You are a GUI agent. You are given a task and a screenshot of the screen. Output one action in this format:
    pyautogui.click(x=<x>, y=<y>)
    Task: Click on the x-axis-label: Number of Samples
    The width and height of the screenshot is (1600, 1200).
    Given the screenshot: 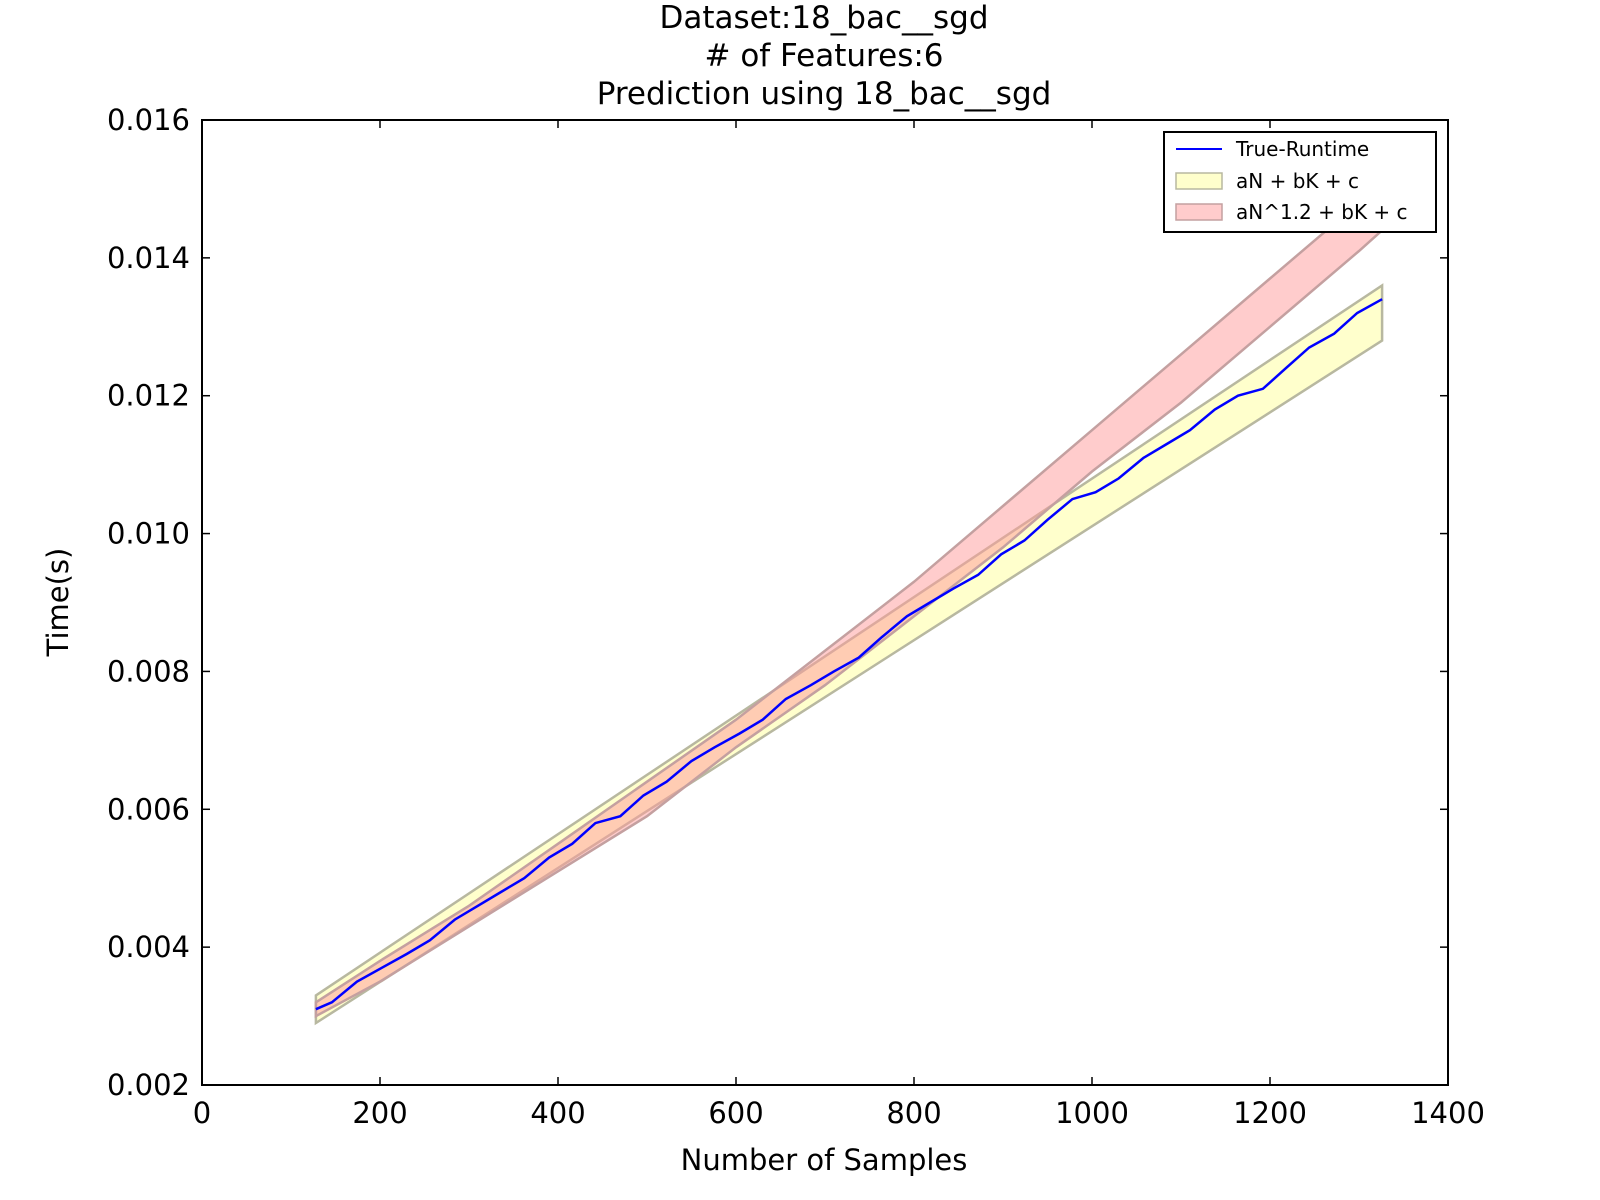 What is the action you would take?
    pyautogui.click(x=824, y=1160)
    